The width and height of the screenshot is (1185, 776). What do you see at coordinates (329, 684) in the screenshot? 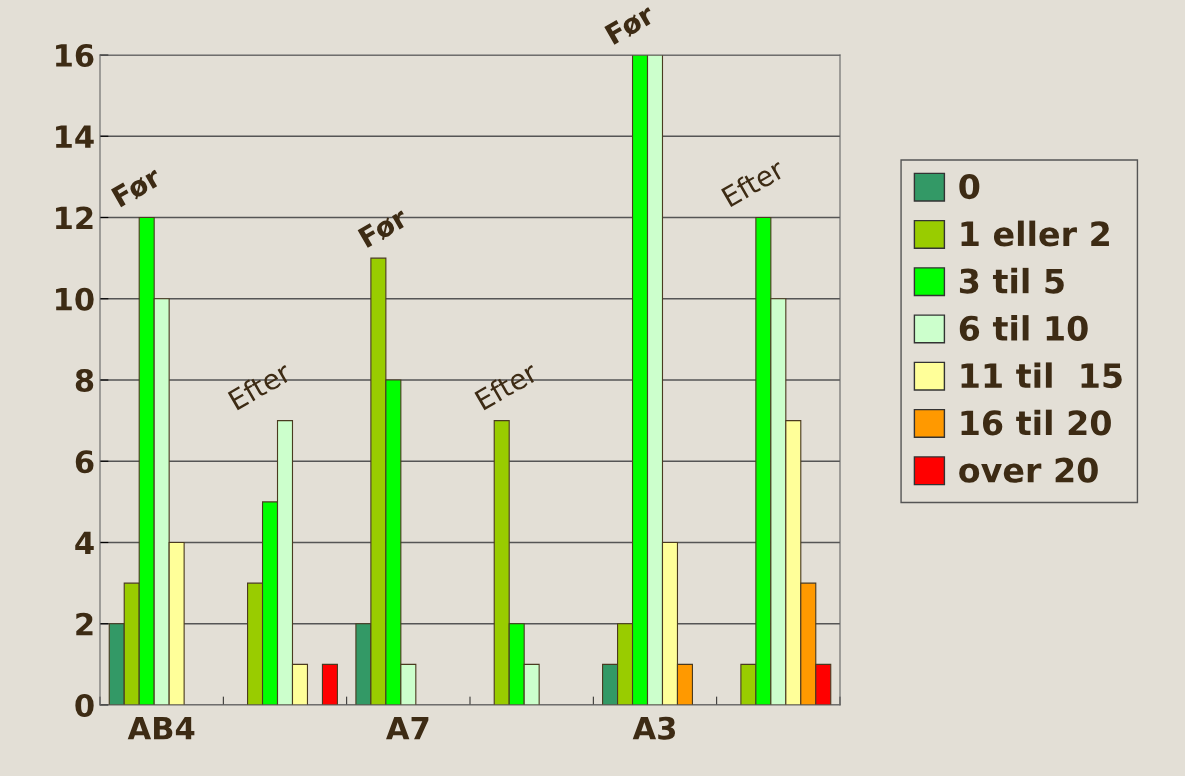
I see `bar` at bounding box center [329, 684].